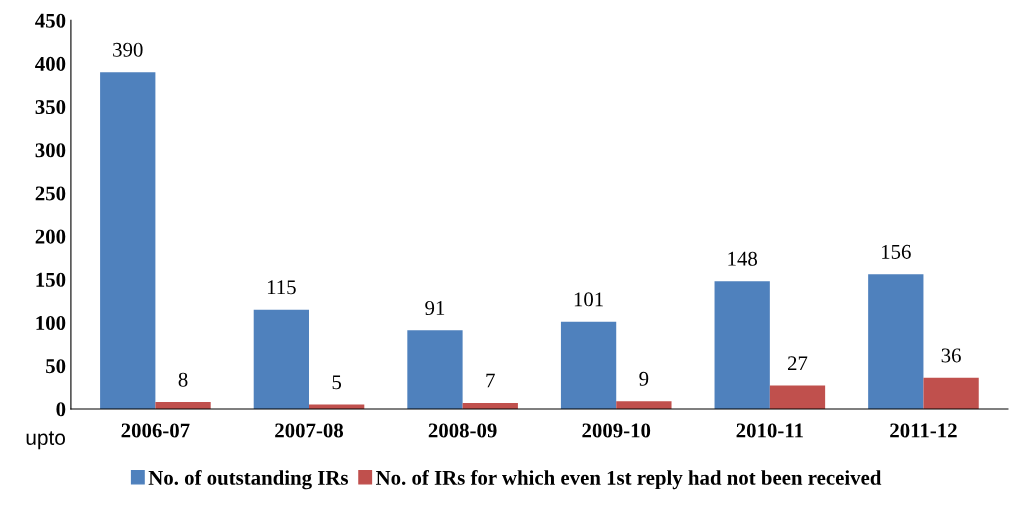 The width and height of the screenshot is (1013, 508). Describe the element at coordinates (50, 236) in the screenshot. I see `y-tick-label: 200` at that location.